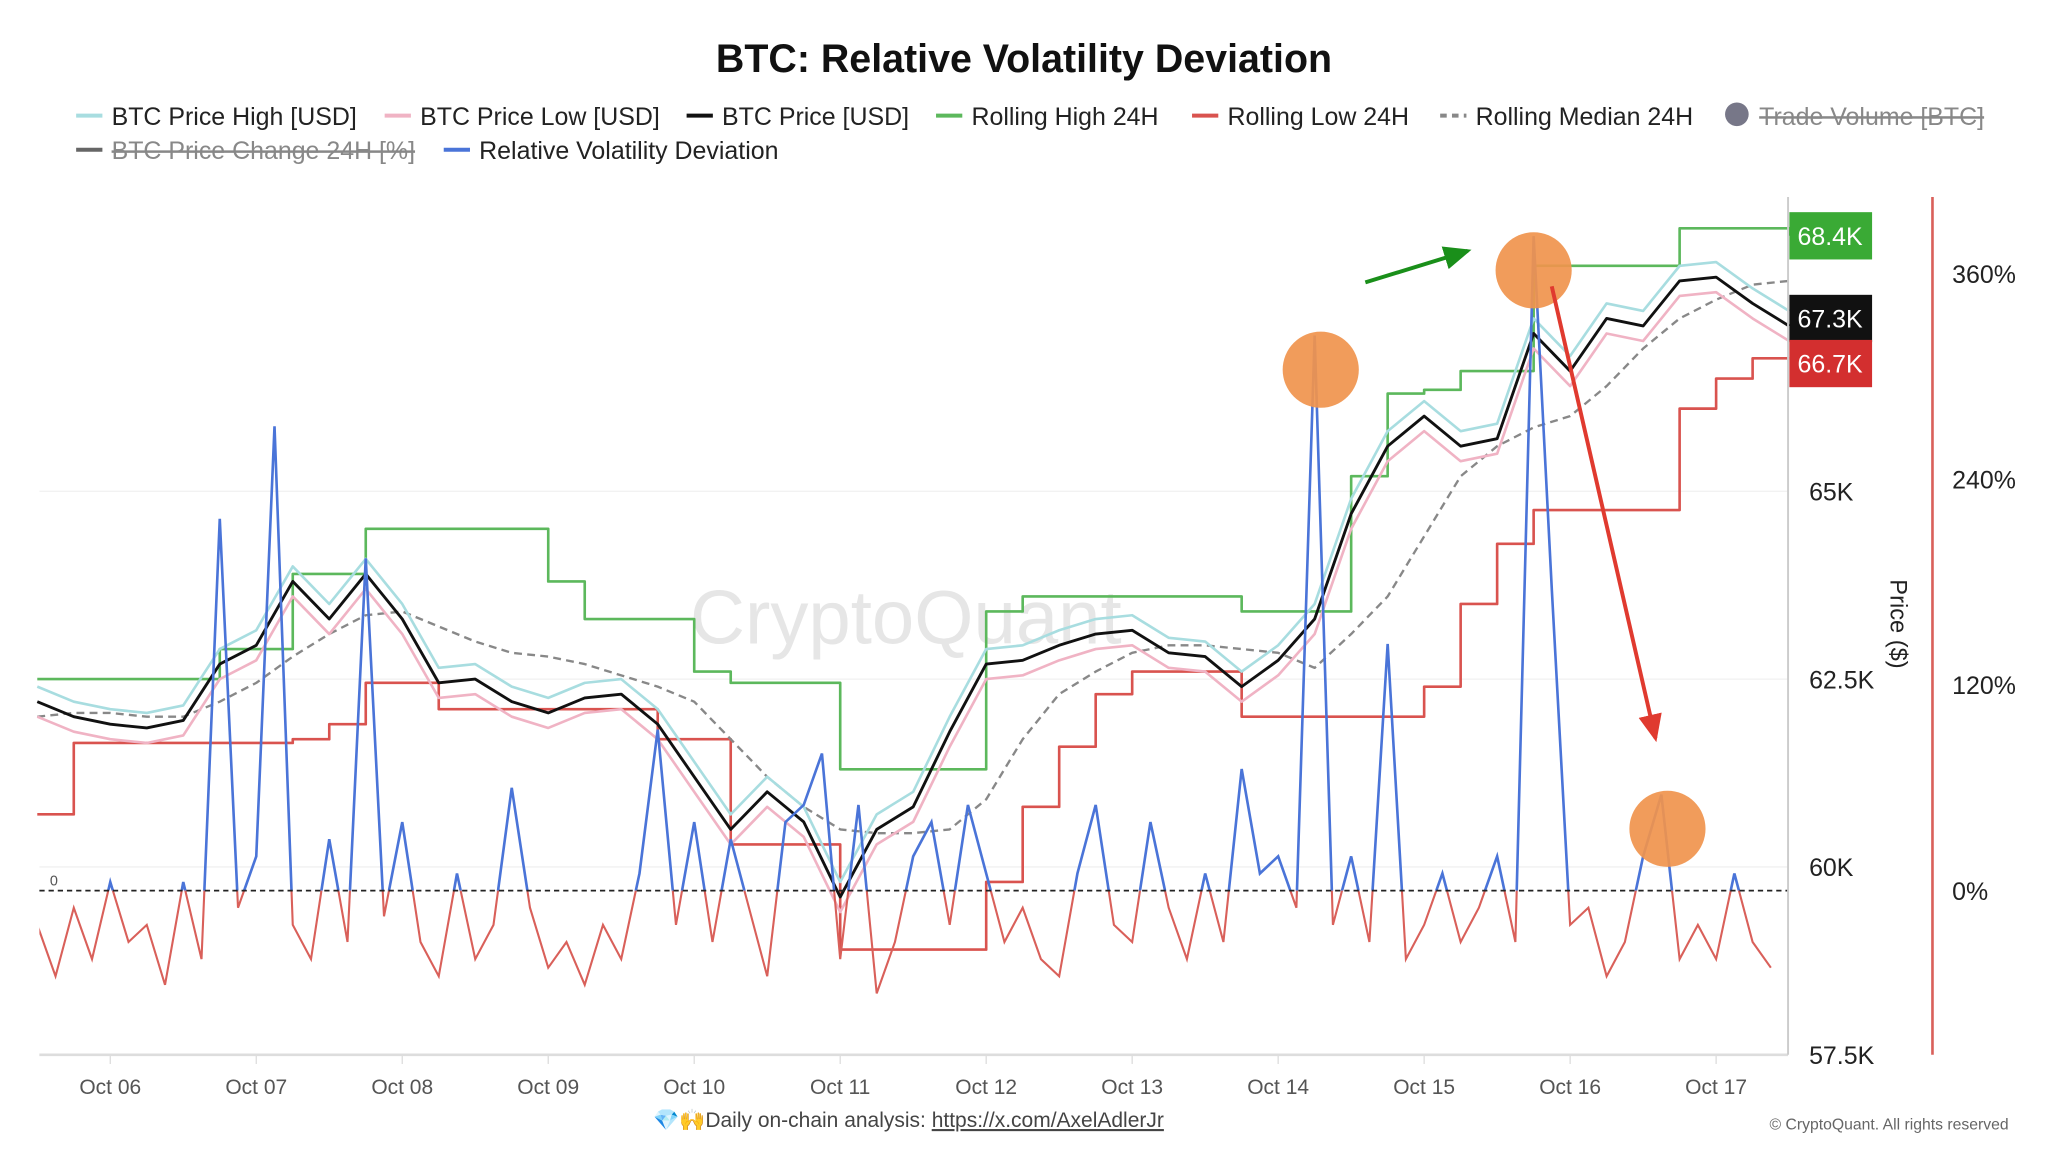 The height and width of the screenshot is (1152, 2048). Describe the element at coordinates (1064, 117) in the screenshot. I see `svg-text: Rolling High 24H` at that location.